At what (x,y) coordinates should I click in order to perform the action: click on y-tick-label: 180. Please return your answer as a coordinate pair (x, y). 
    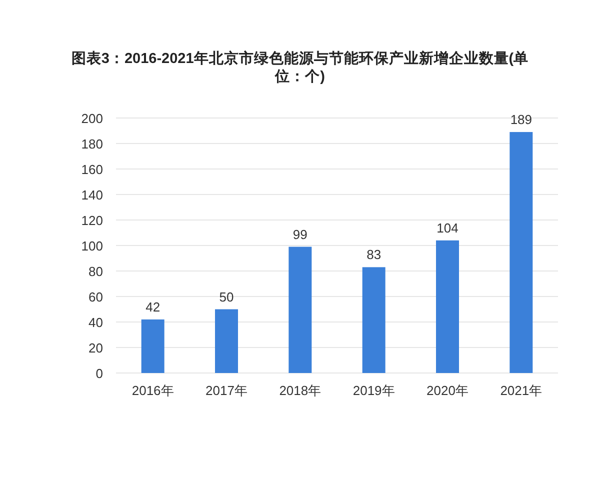
    Looking at the image, I should click on (92, 144).